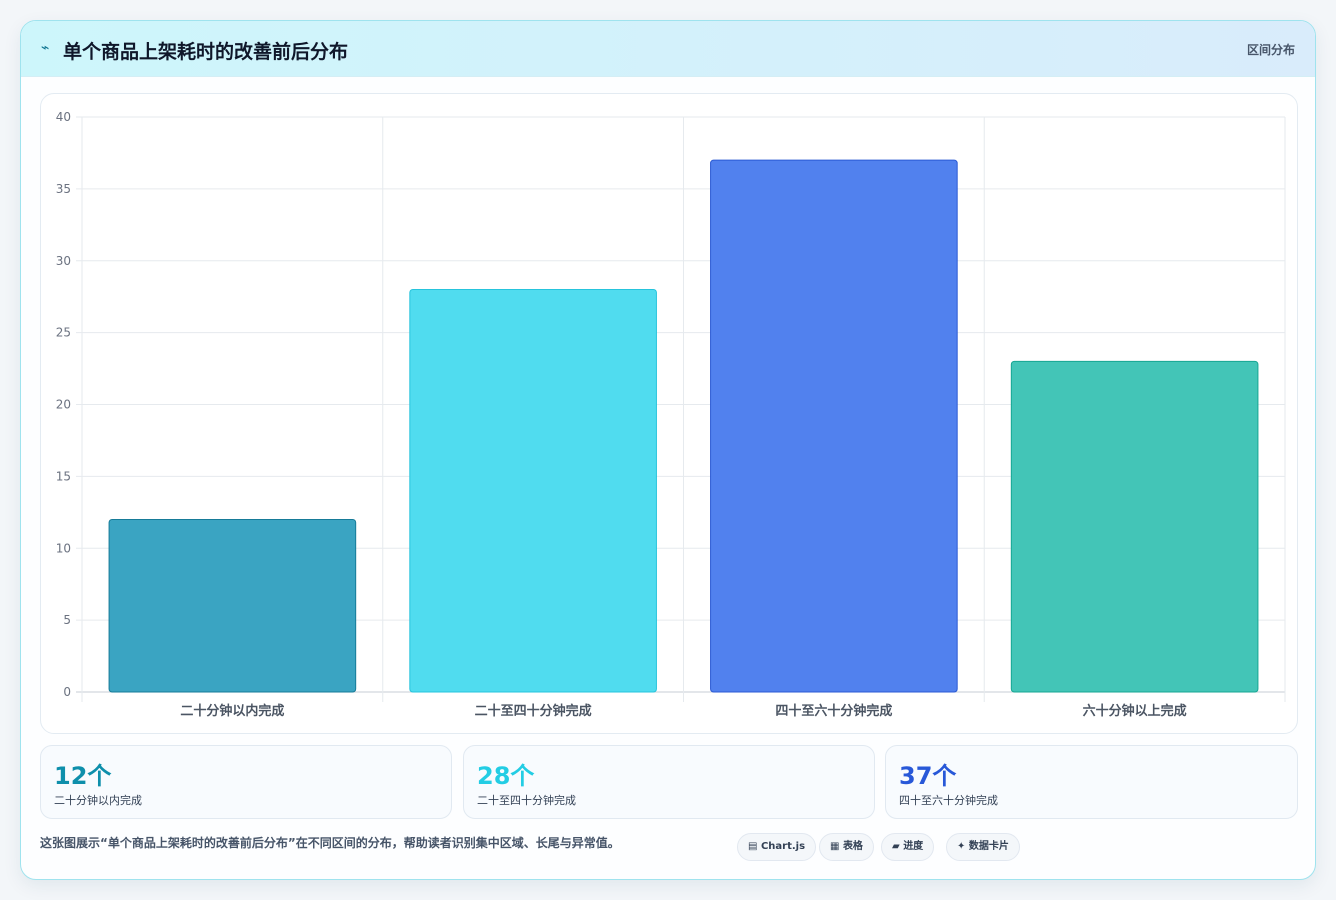 Image resolution: width=1336 pixels, height=900 pixels. I want to click on chart-line-icon: ⌁, so click(45, 48).